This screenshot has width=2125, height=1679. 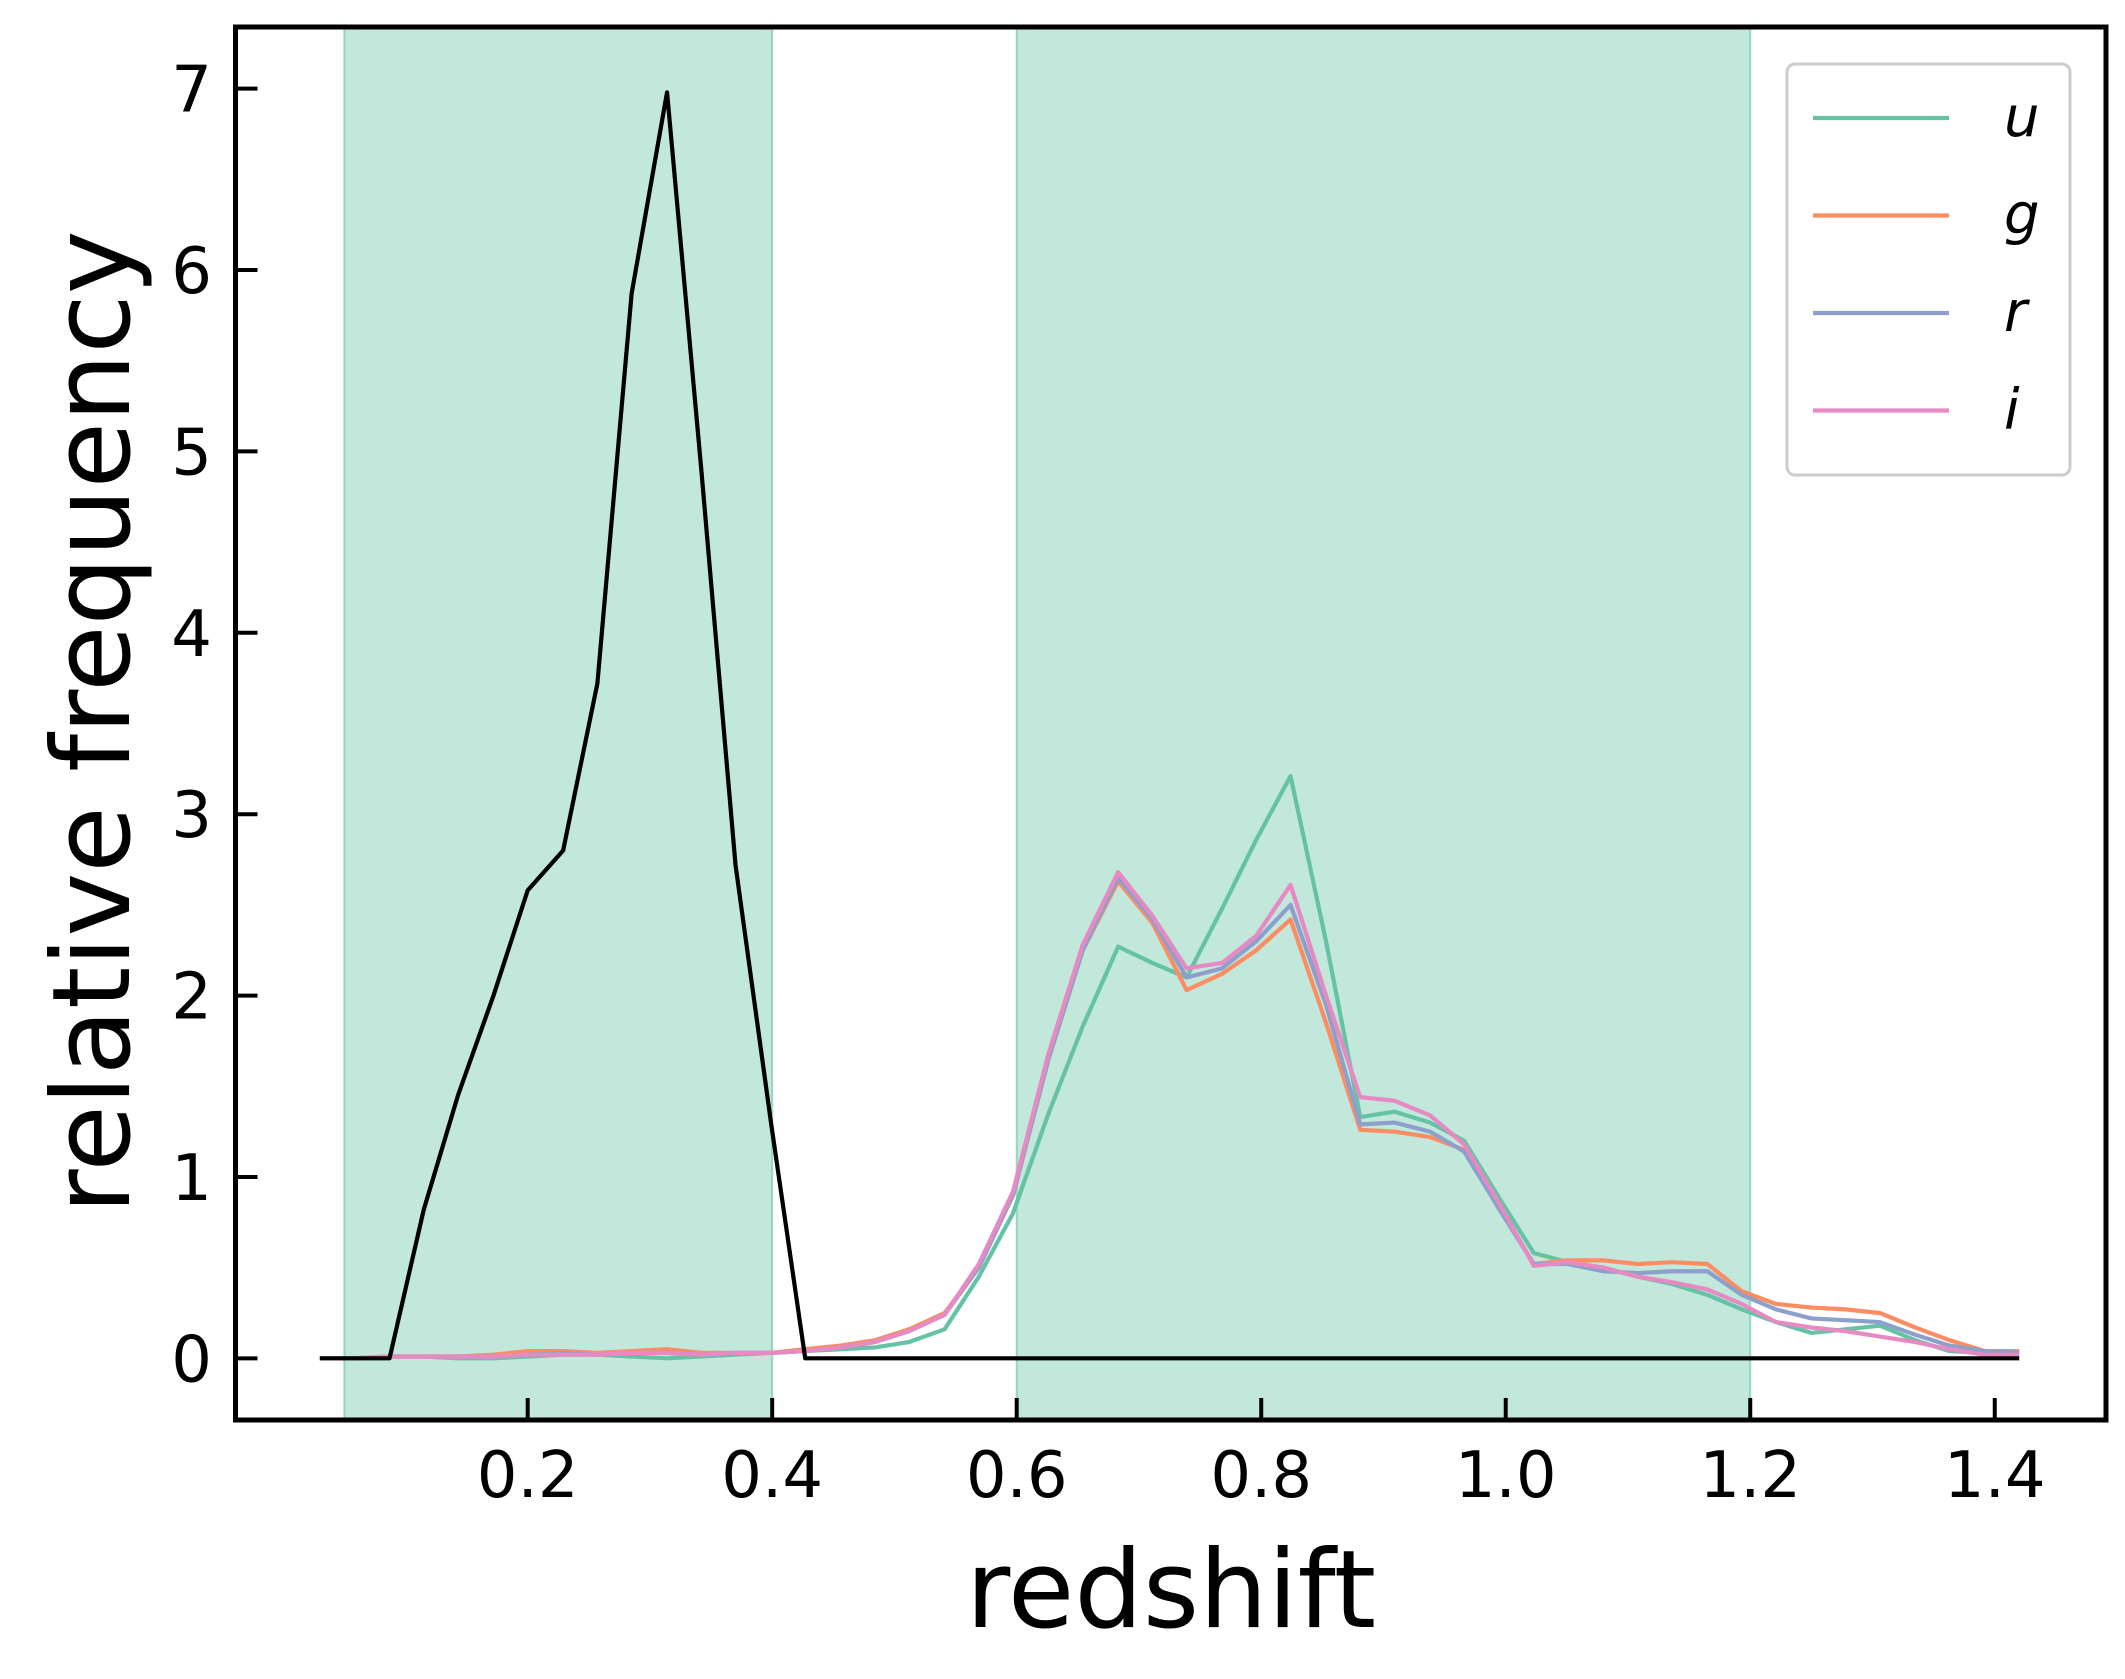 What do you see at coordinates (772, 1476) in the screenshot?
I see `x-tick-label: 0.4` at bounding box center [772, 1476].